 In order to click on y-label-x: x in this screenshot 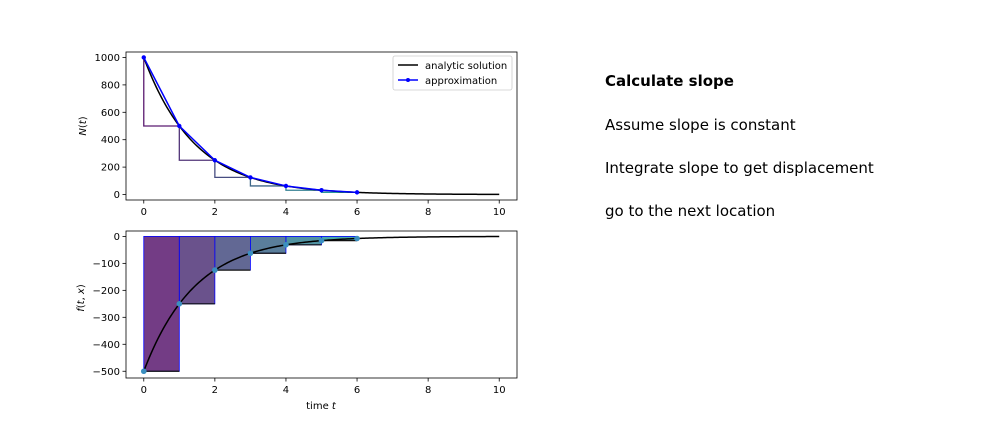, I will do `click(81, 291)`.